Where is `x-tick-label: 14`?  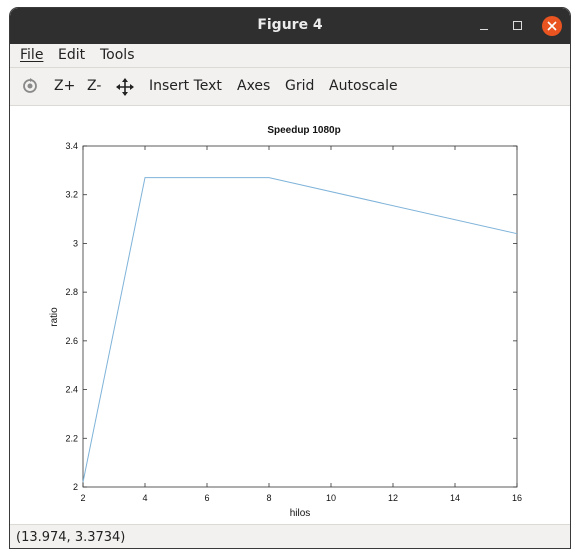 x-tick-label: 14 is located at coordinates (455, 498).